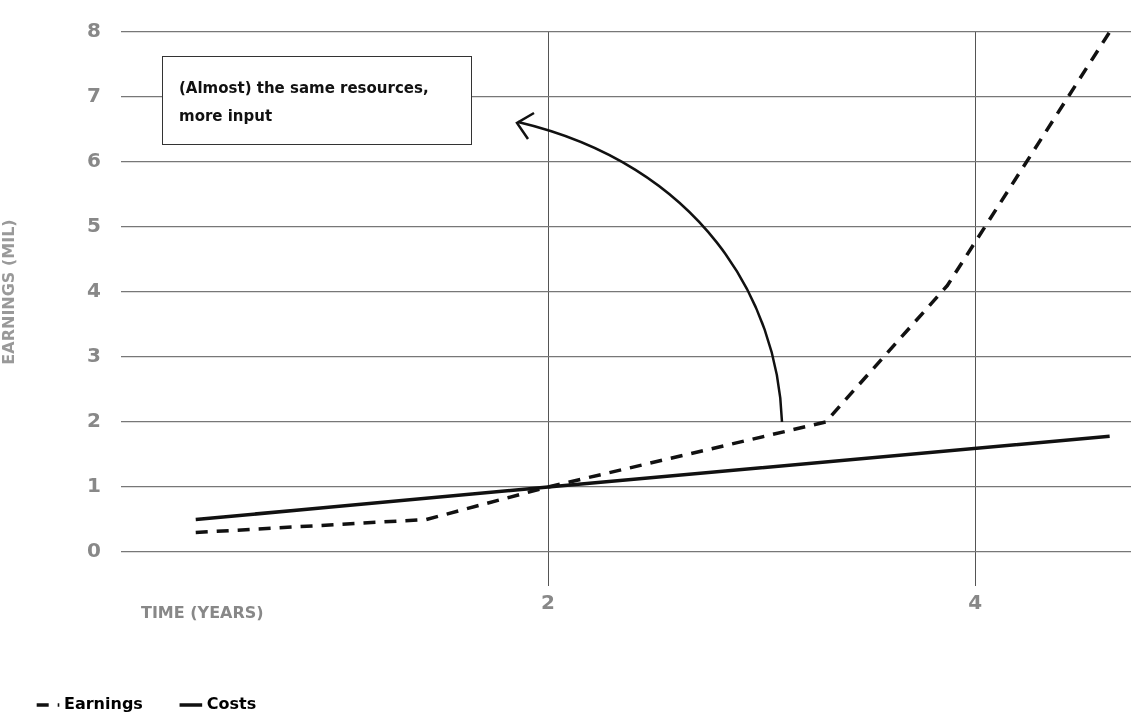 Image resolution: width=1131 pixels, height=727 pixels. I want to click on y-tick-label: 4, so click(94, 290).